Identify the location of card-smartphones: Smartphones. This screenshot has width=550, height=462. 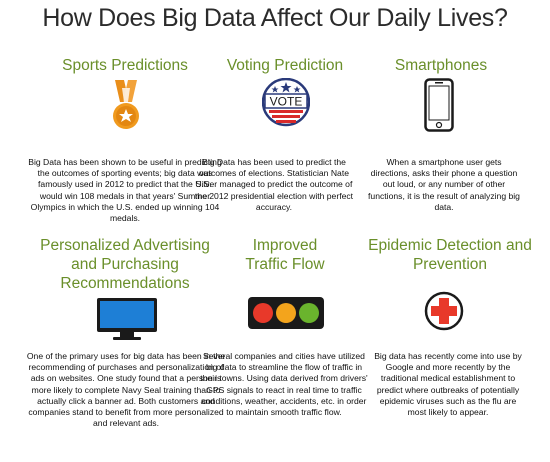
(441, 65).